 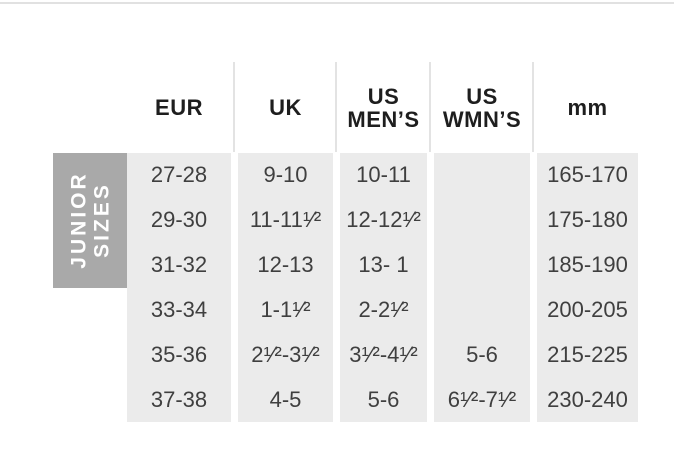 What do you see at coordinates (482, 399) in the screenshot?
I see `size-cell-us-wmns: 6¹⁄²-7¹⁄²` at bounding box center [482, 399].